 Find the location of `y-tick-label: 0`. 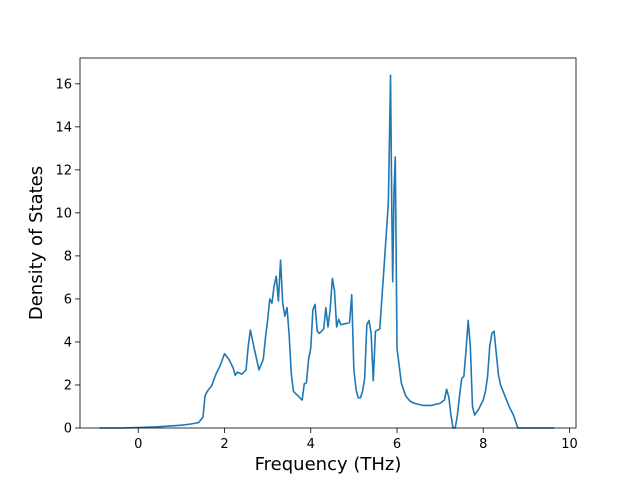

y-tick-label: 0 is located at coordinates (68, 429).